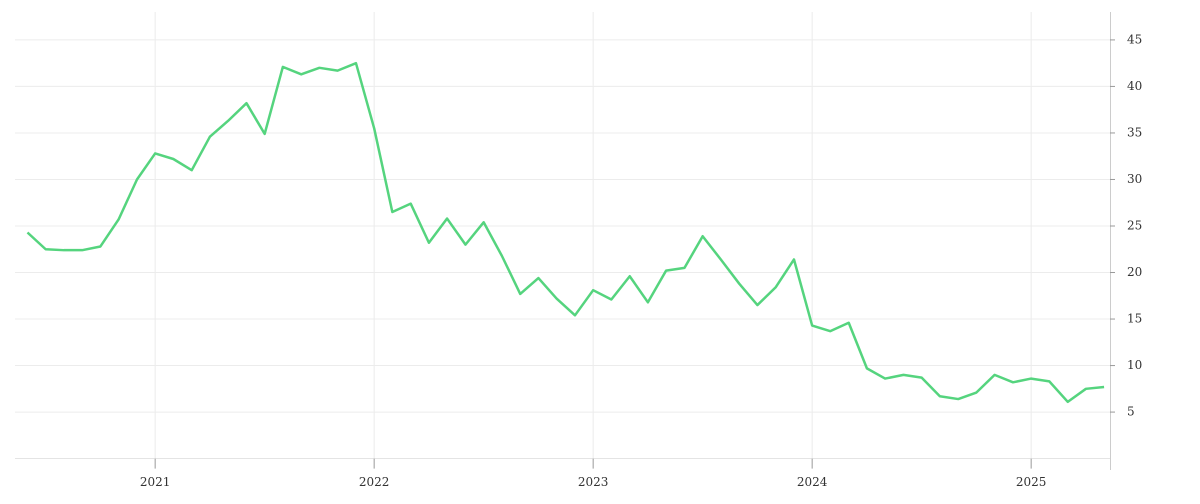  I want to click on y-tick-label: 15, so click(1134, 319).